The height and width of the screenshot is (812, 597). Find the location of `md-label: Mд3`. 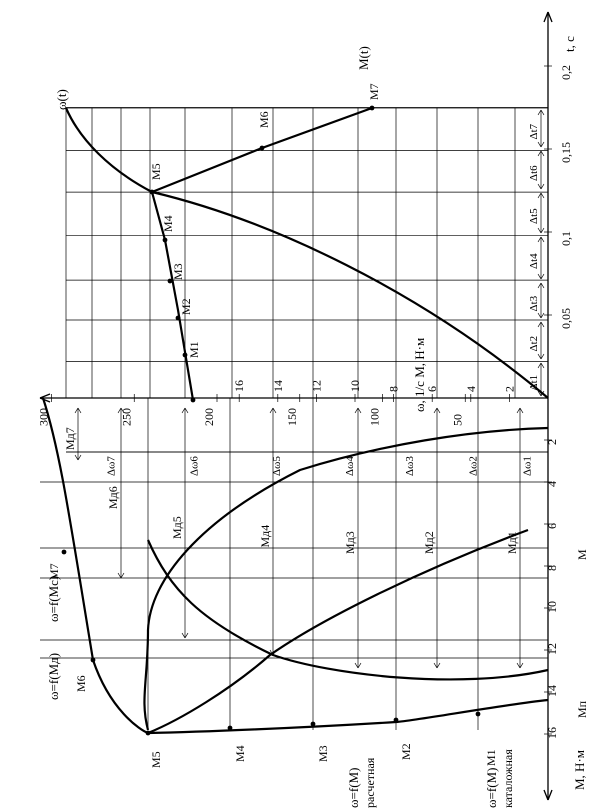

md-label: Mд3 is located at coordinates (350, 542).